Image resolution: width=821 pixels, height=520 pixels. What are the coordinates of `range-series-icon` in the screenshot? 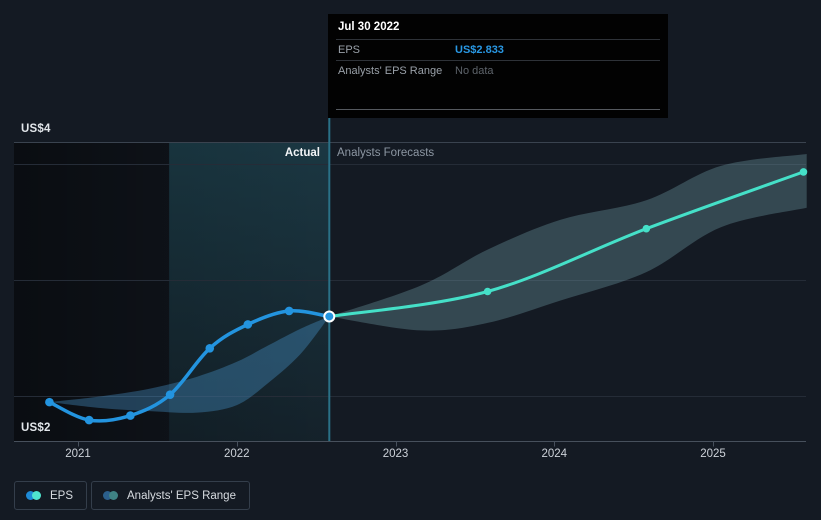 It's located at (111, 495).